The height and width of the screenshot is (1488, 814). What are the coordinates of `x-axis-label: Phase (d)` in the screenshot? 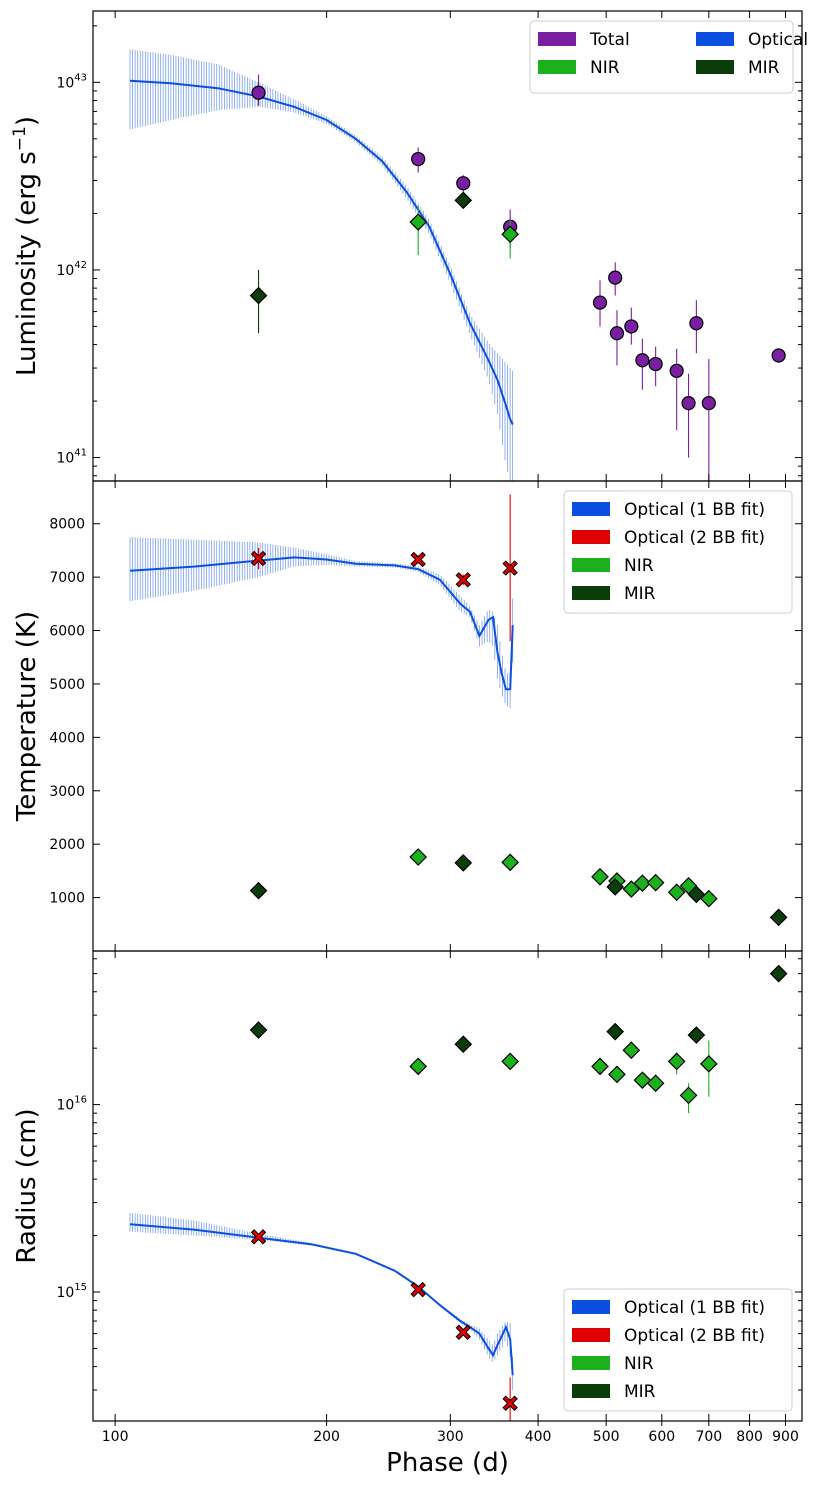 It's located at (447, 1463).